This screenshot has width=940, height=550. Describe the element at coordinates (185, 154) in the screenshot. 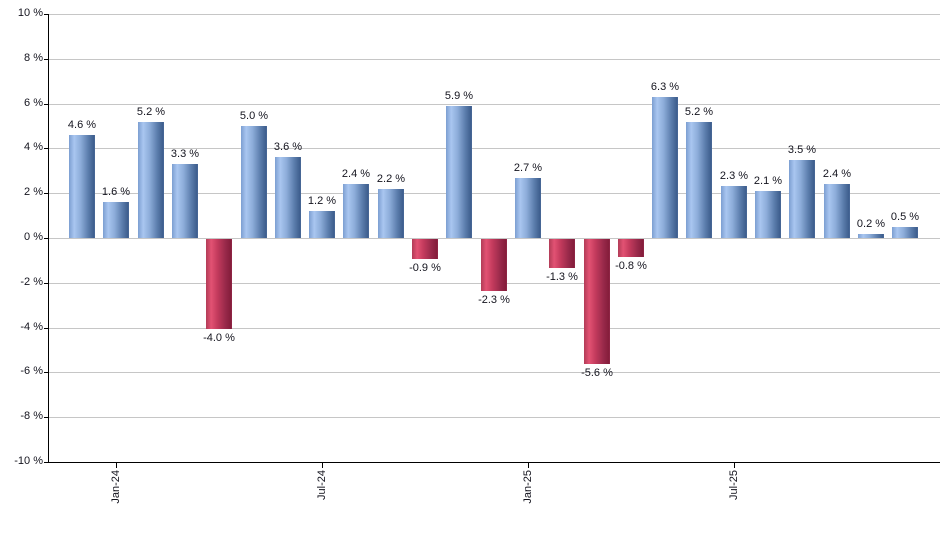

I see `bar-value-label: 3.3 %` at that location.